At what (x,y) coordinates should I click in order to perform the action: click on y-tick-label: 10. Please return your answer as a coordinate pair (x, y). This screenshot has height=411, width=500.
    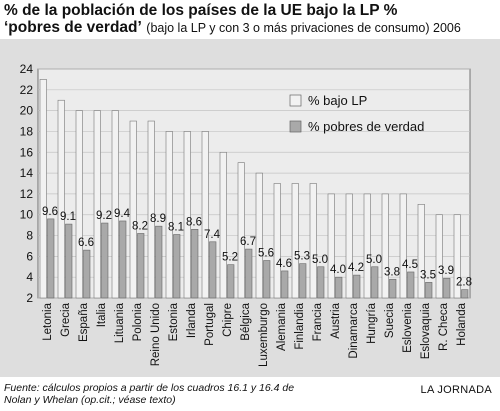
    Looking at the image, I should click on (27, 215).